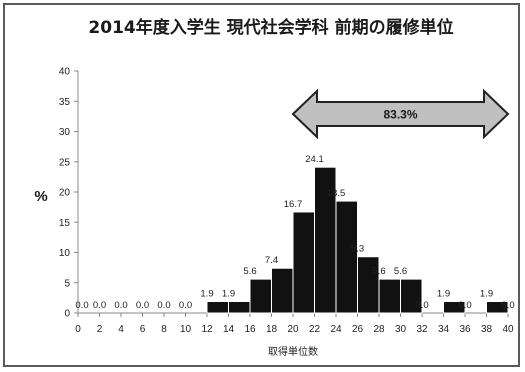 The height and width of the screenshot is (372, 525). I want to click on x-tick-label: 2, so click(100, 329).